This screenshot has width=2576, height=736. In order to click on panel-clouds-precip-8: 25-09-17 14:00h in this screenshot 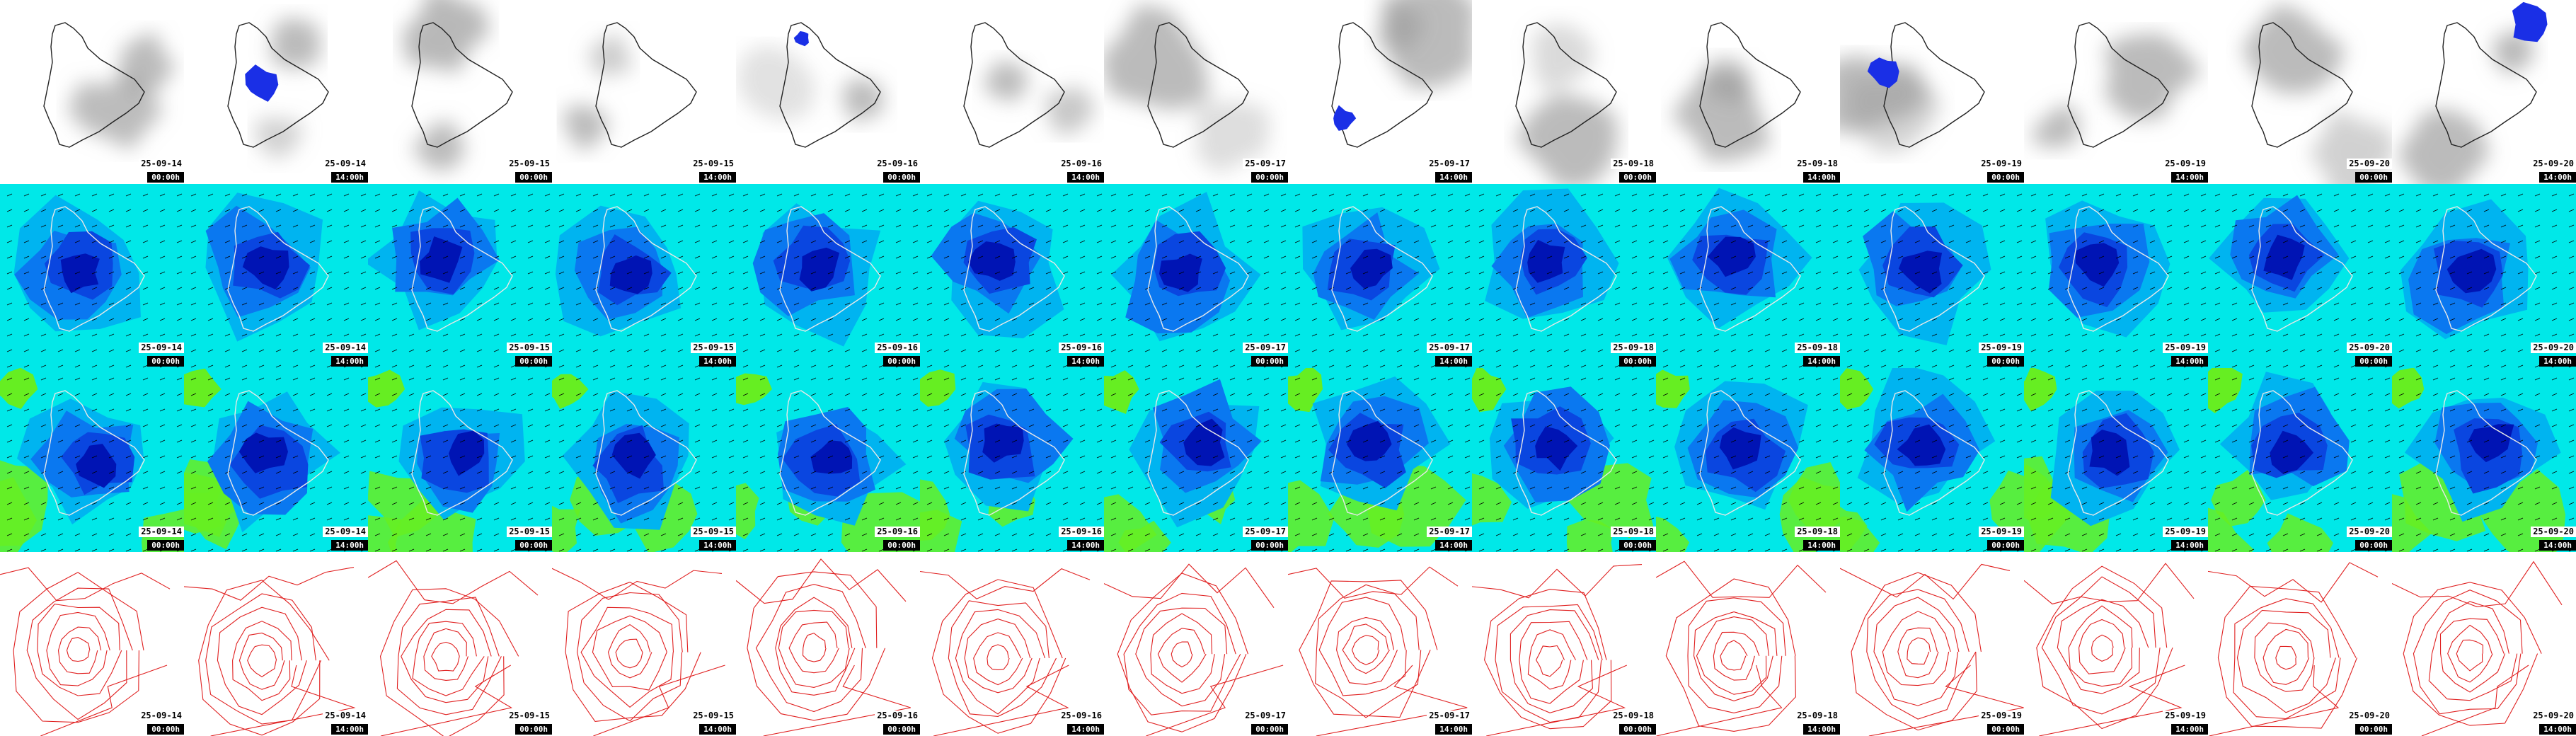, I will do `click(1380, 92)`.